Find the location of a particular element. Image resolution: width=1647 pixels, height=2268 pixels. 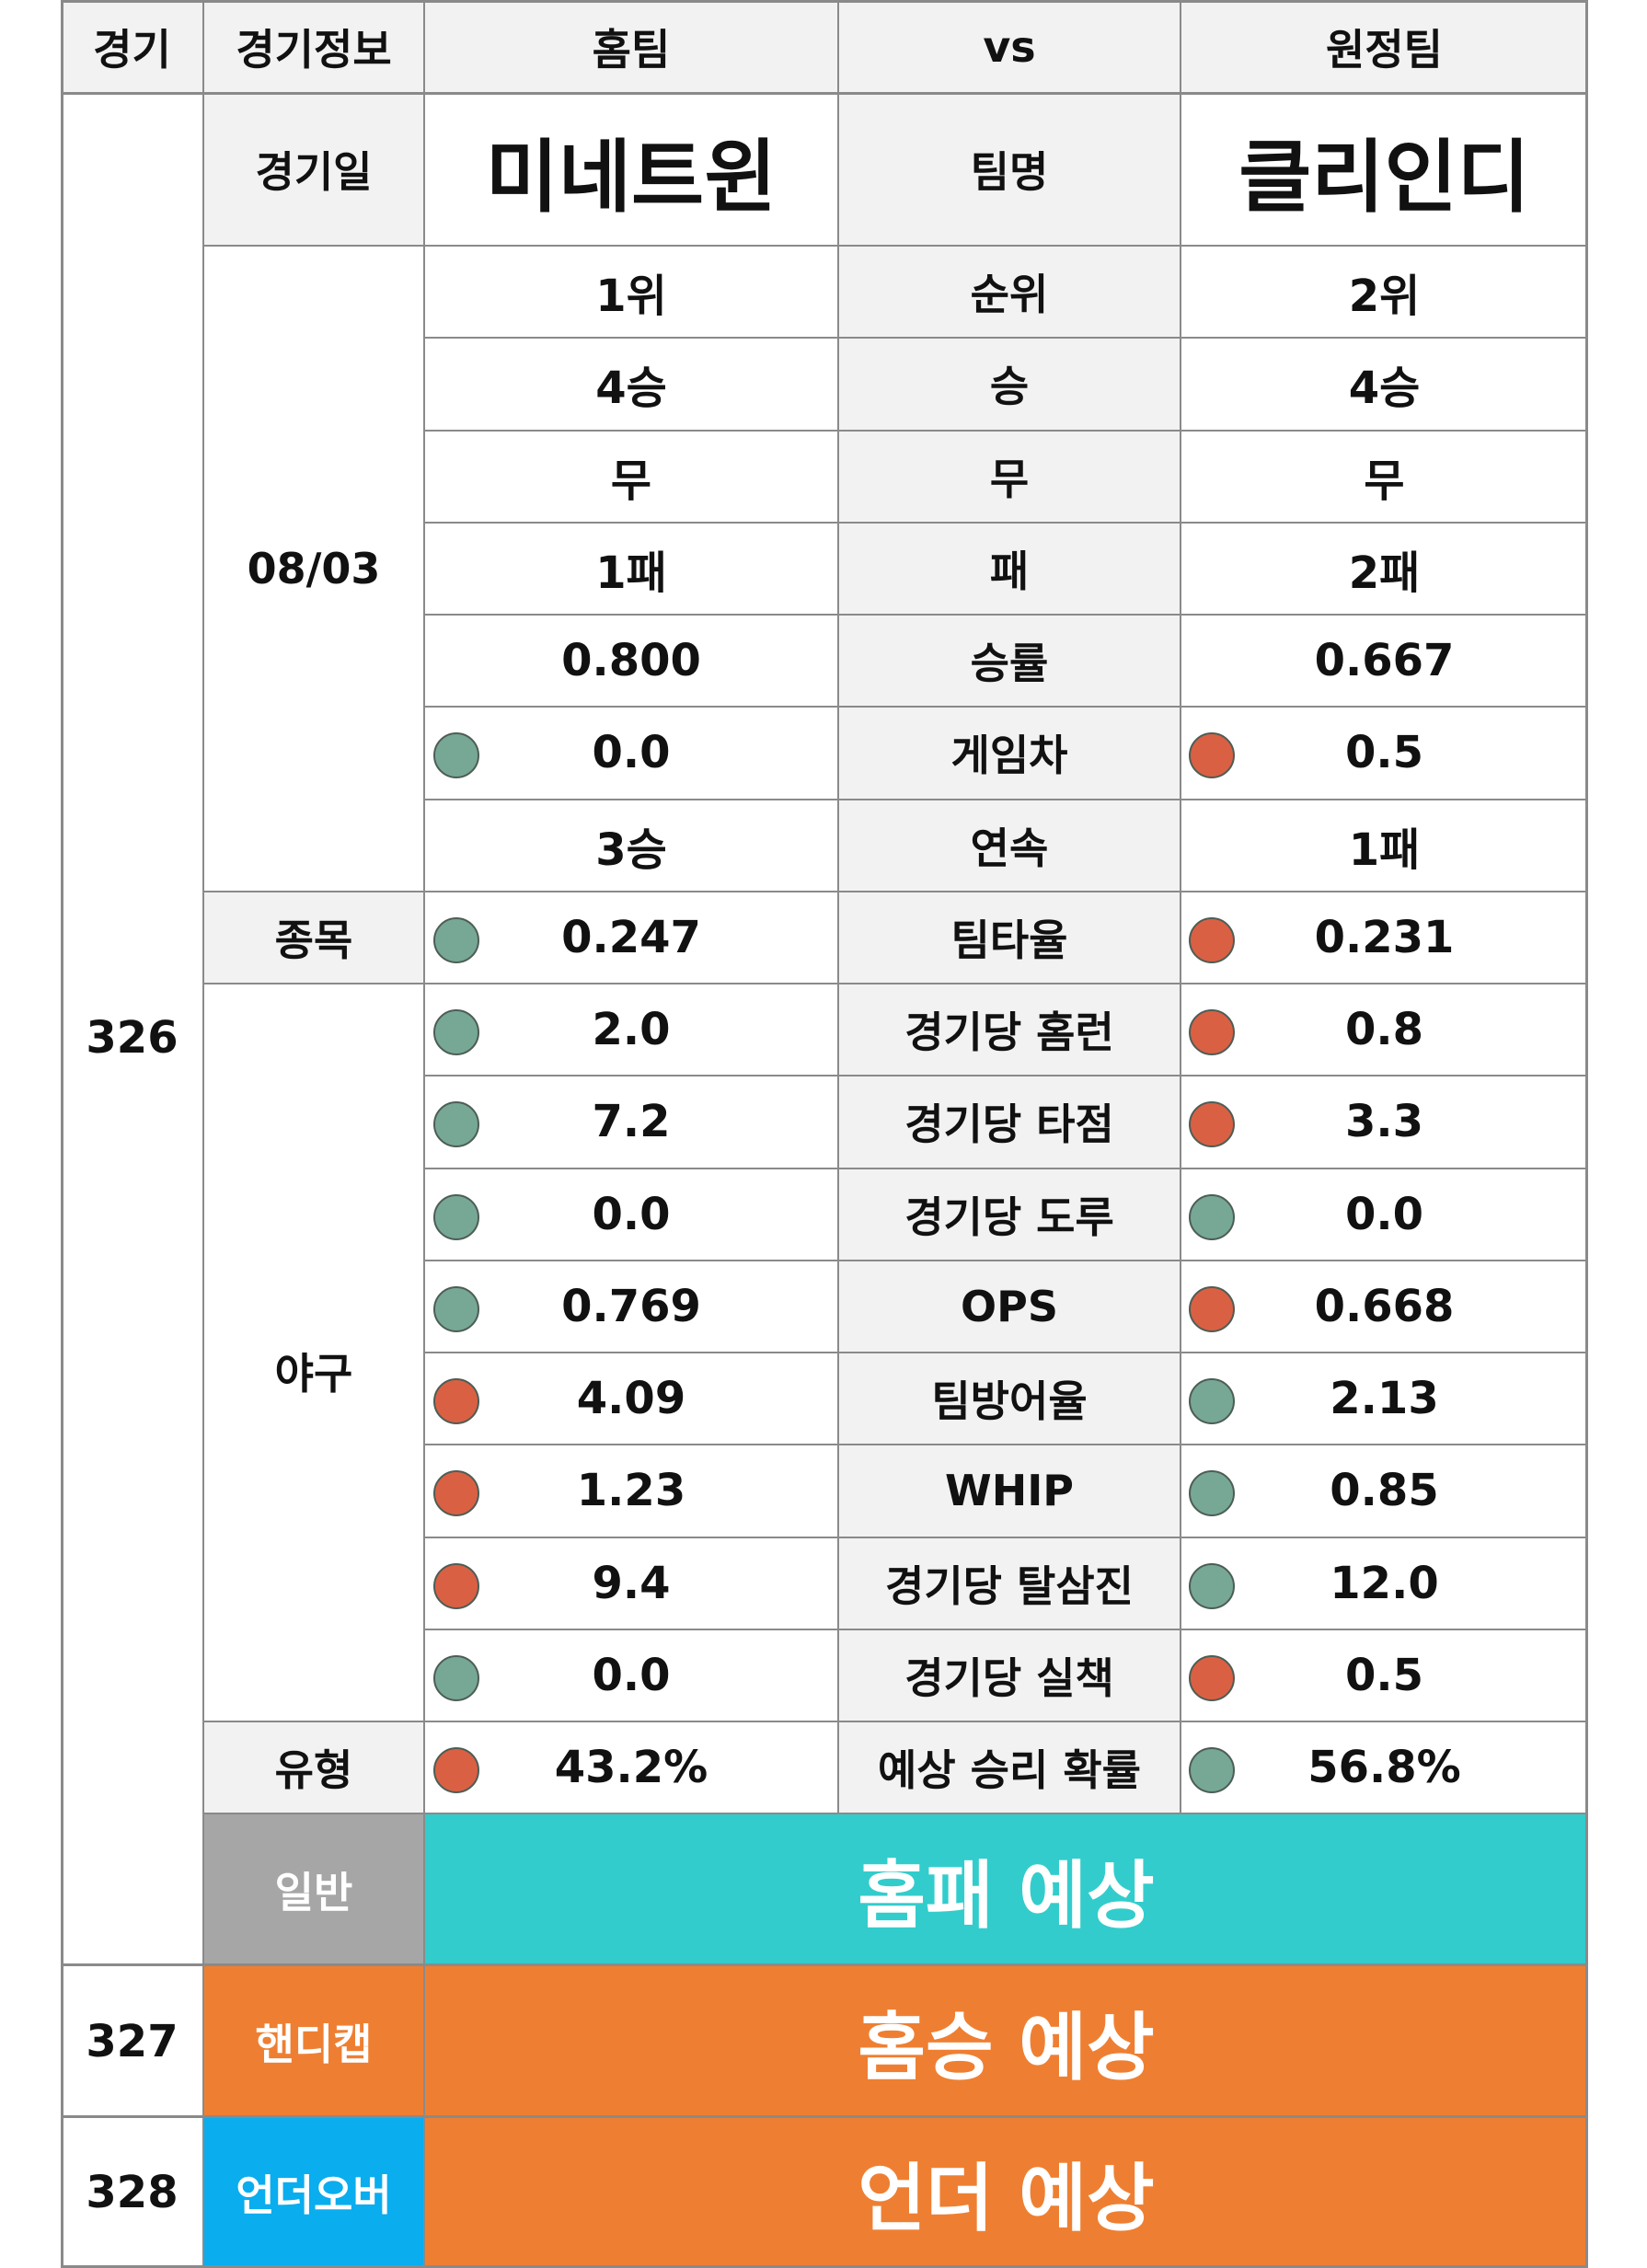

home-team-name: 미네트윈 is located at coordinates (631, 177).